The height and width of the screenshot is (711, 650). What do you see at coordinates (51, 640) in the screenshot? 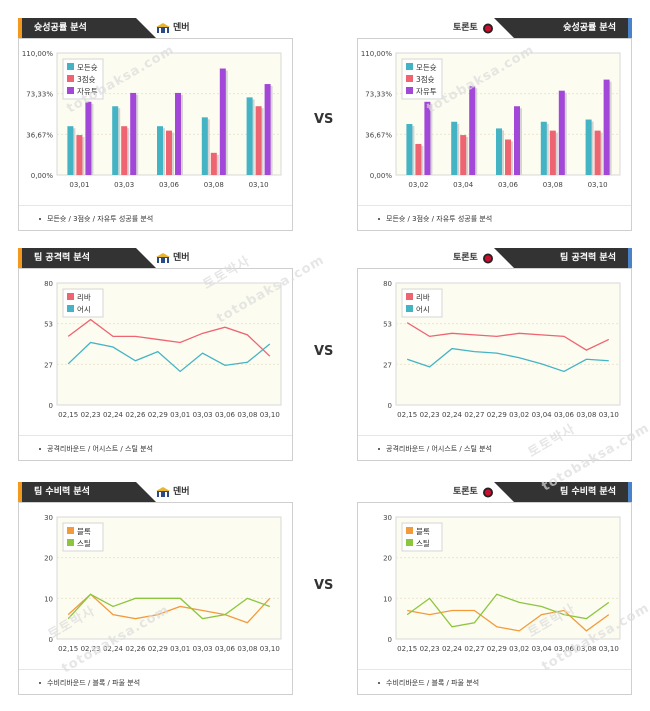
I see `y-tick-label: 0` at bounding box center [51, 640].